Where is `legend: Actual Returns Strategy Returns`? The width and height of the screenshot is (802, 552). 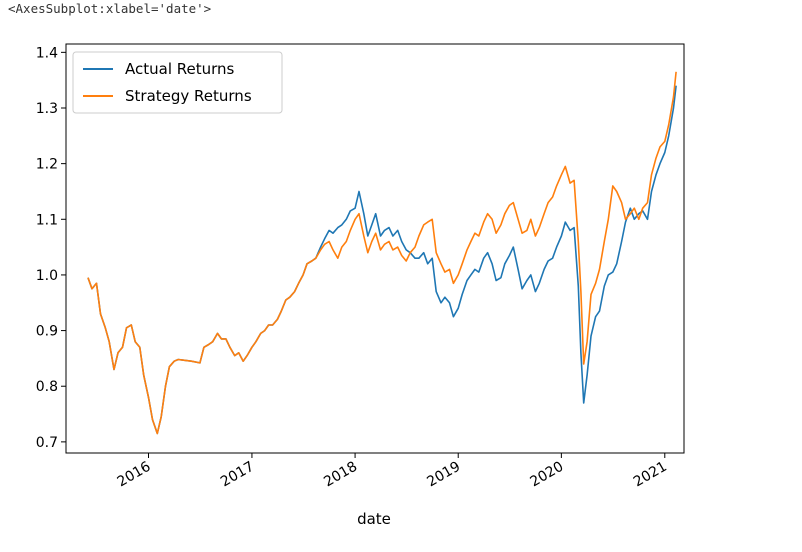 legend: Actual Returns Strategy Returns is located at coordinates (177, 82).